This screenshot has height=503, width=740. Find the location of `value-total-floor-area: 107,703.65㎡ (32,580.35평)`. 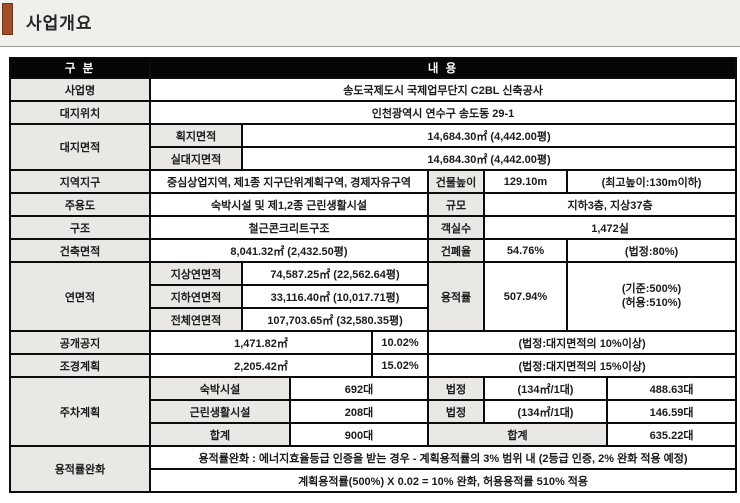

value-total-floor-area: 107,703.65㎡ (32,580.35평) is located at coordinates (335, 319).